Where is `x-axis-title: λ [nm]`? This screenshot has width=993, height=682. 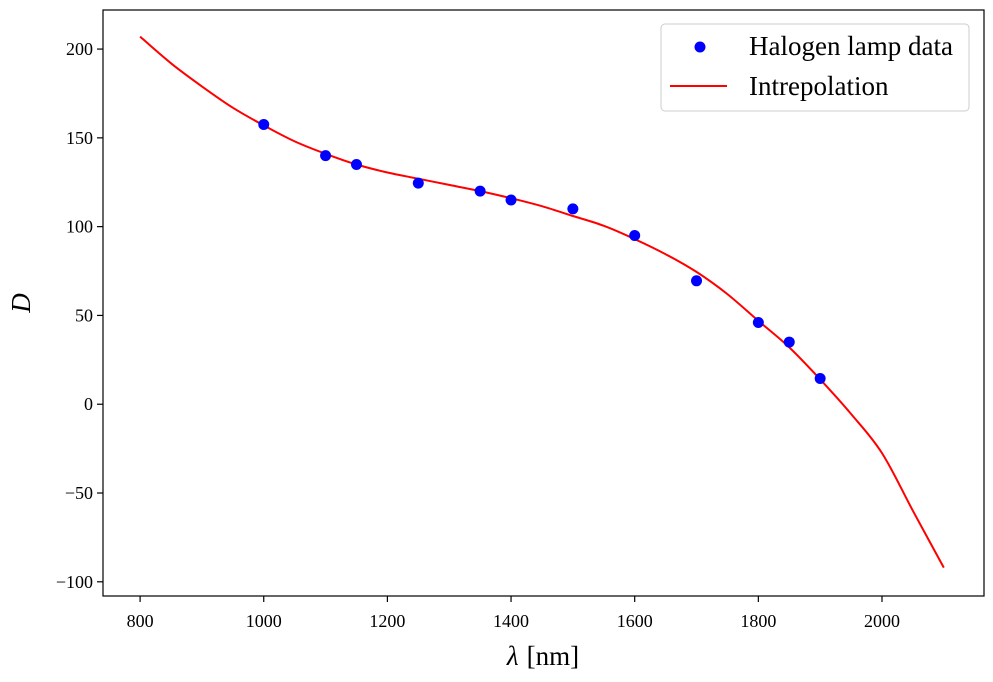 x-axis-title: λ [nm] is located at coordinates (542, 656).